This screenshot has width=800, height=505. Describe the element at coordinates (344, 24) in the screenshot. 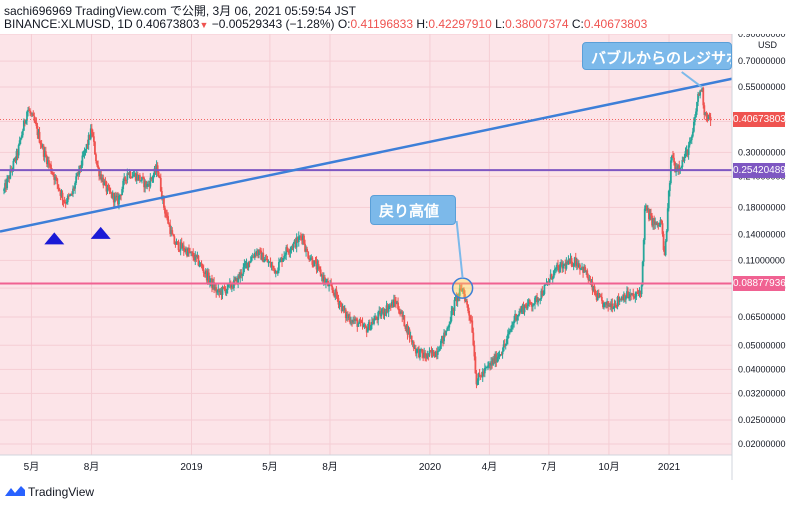

I see `open-label: O:` at that location.